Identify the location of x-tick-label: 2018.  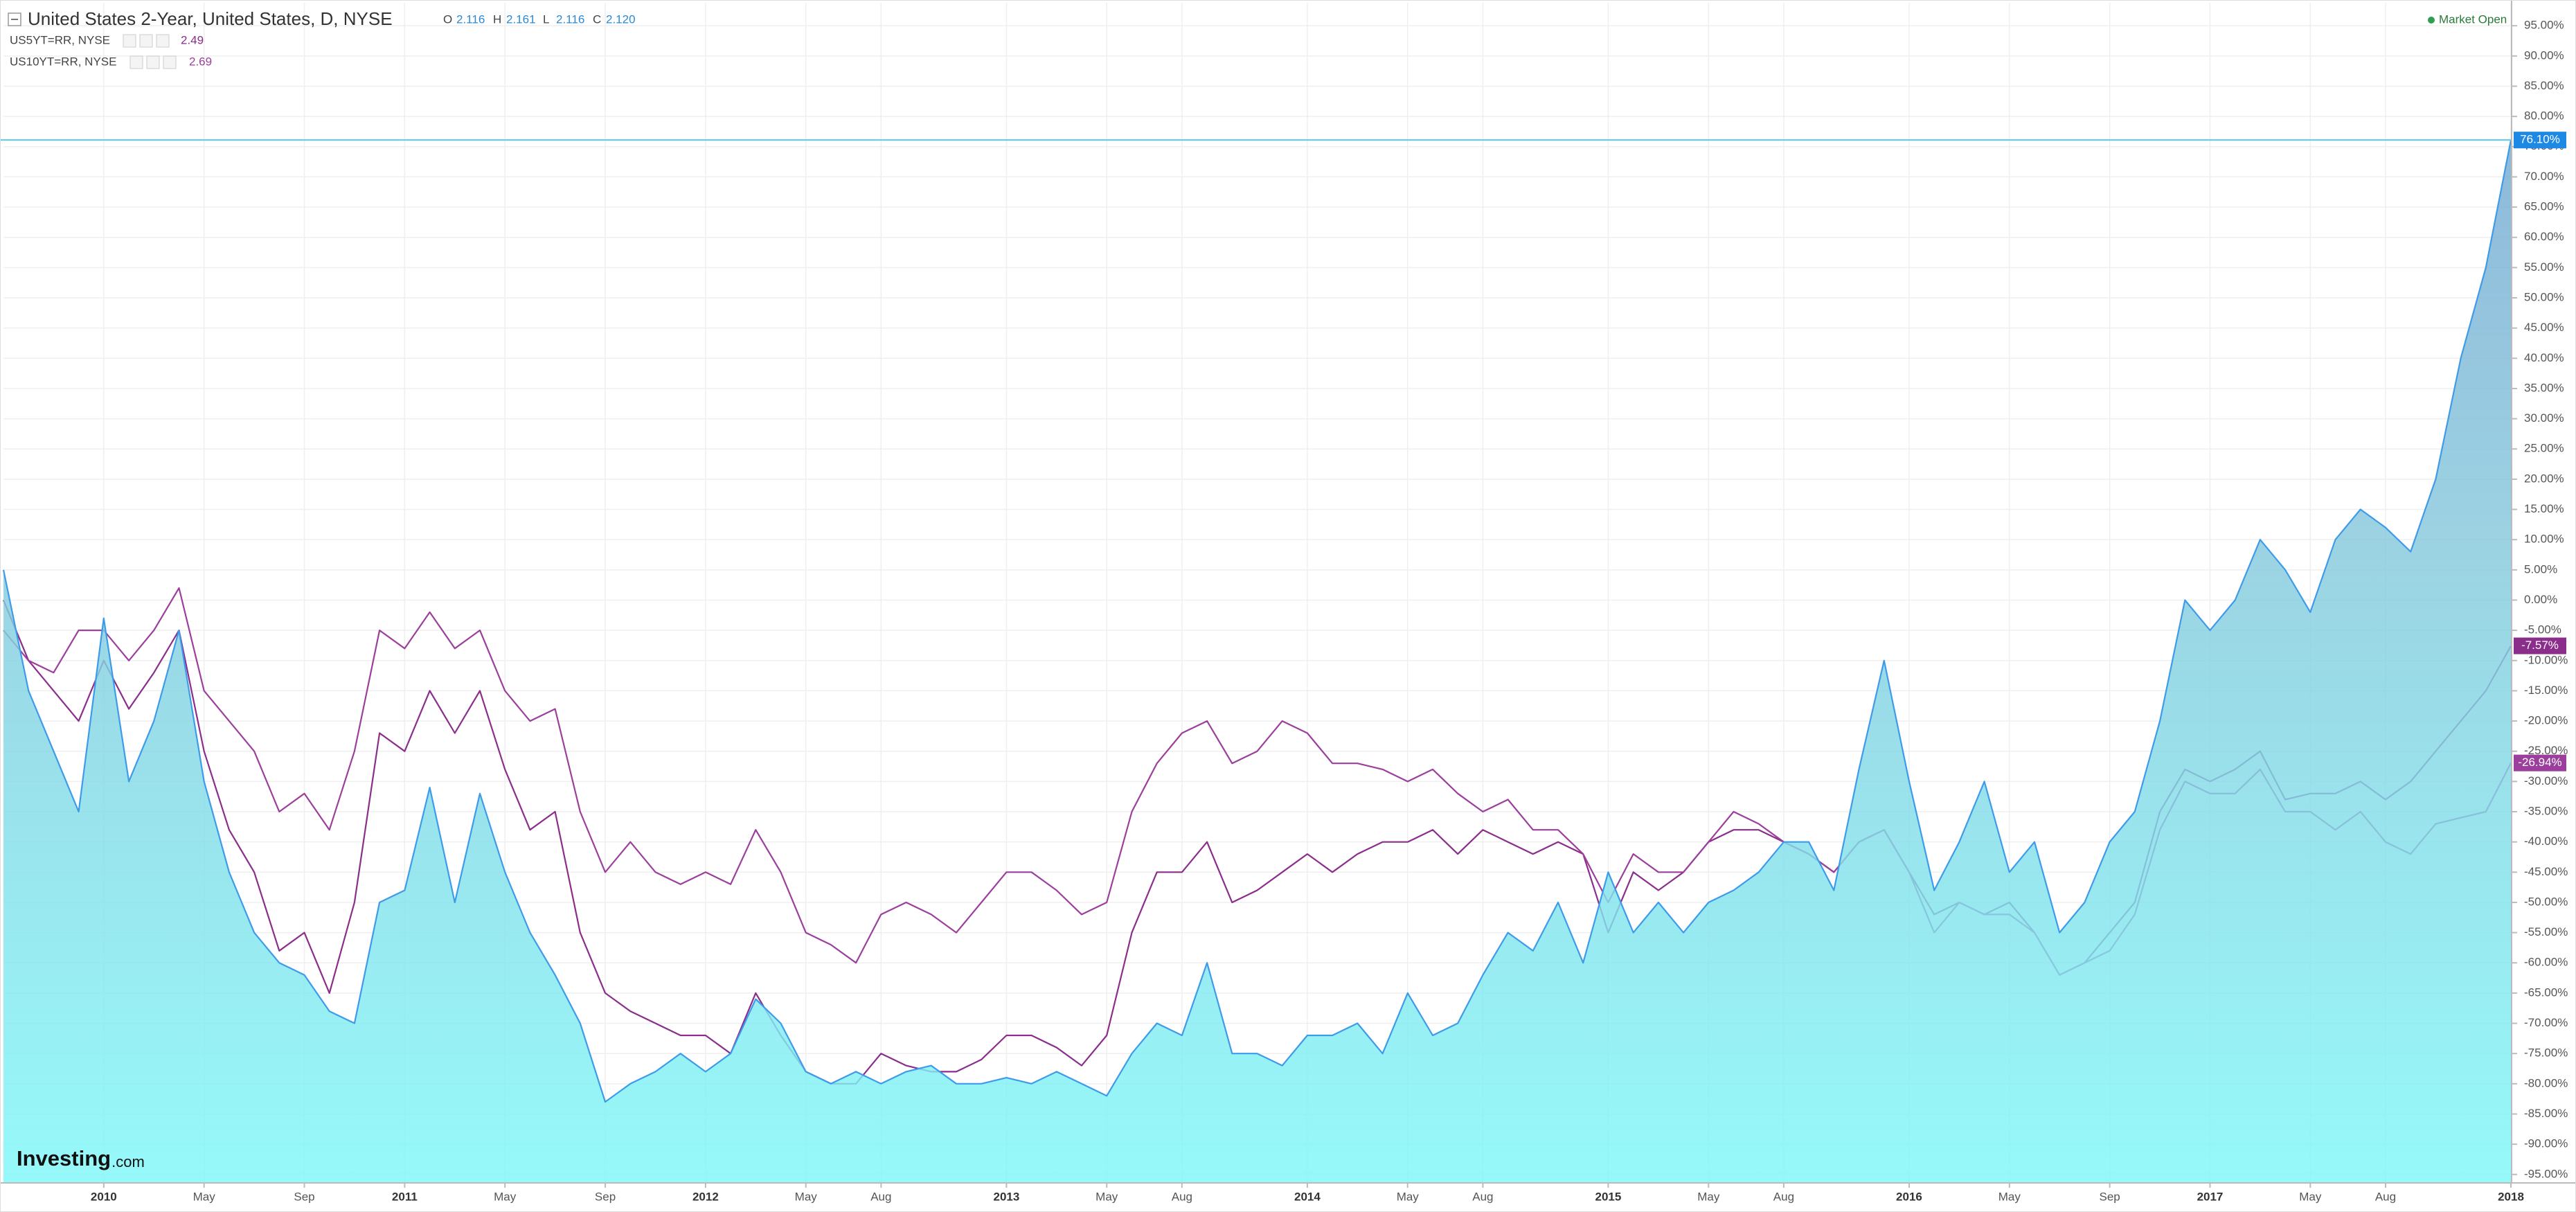
(2511, 1196).